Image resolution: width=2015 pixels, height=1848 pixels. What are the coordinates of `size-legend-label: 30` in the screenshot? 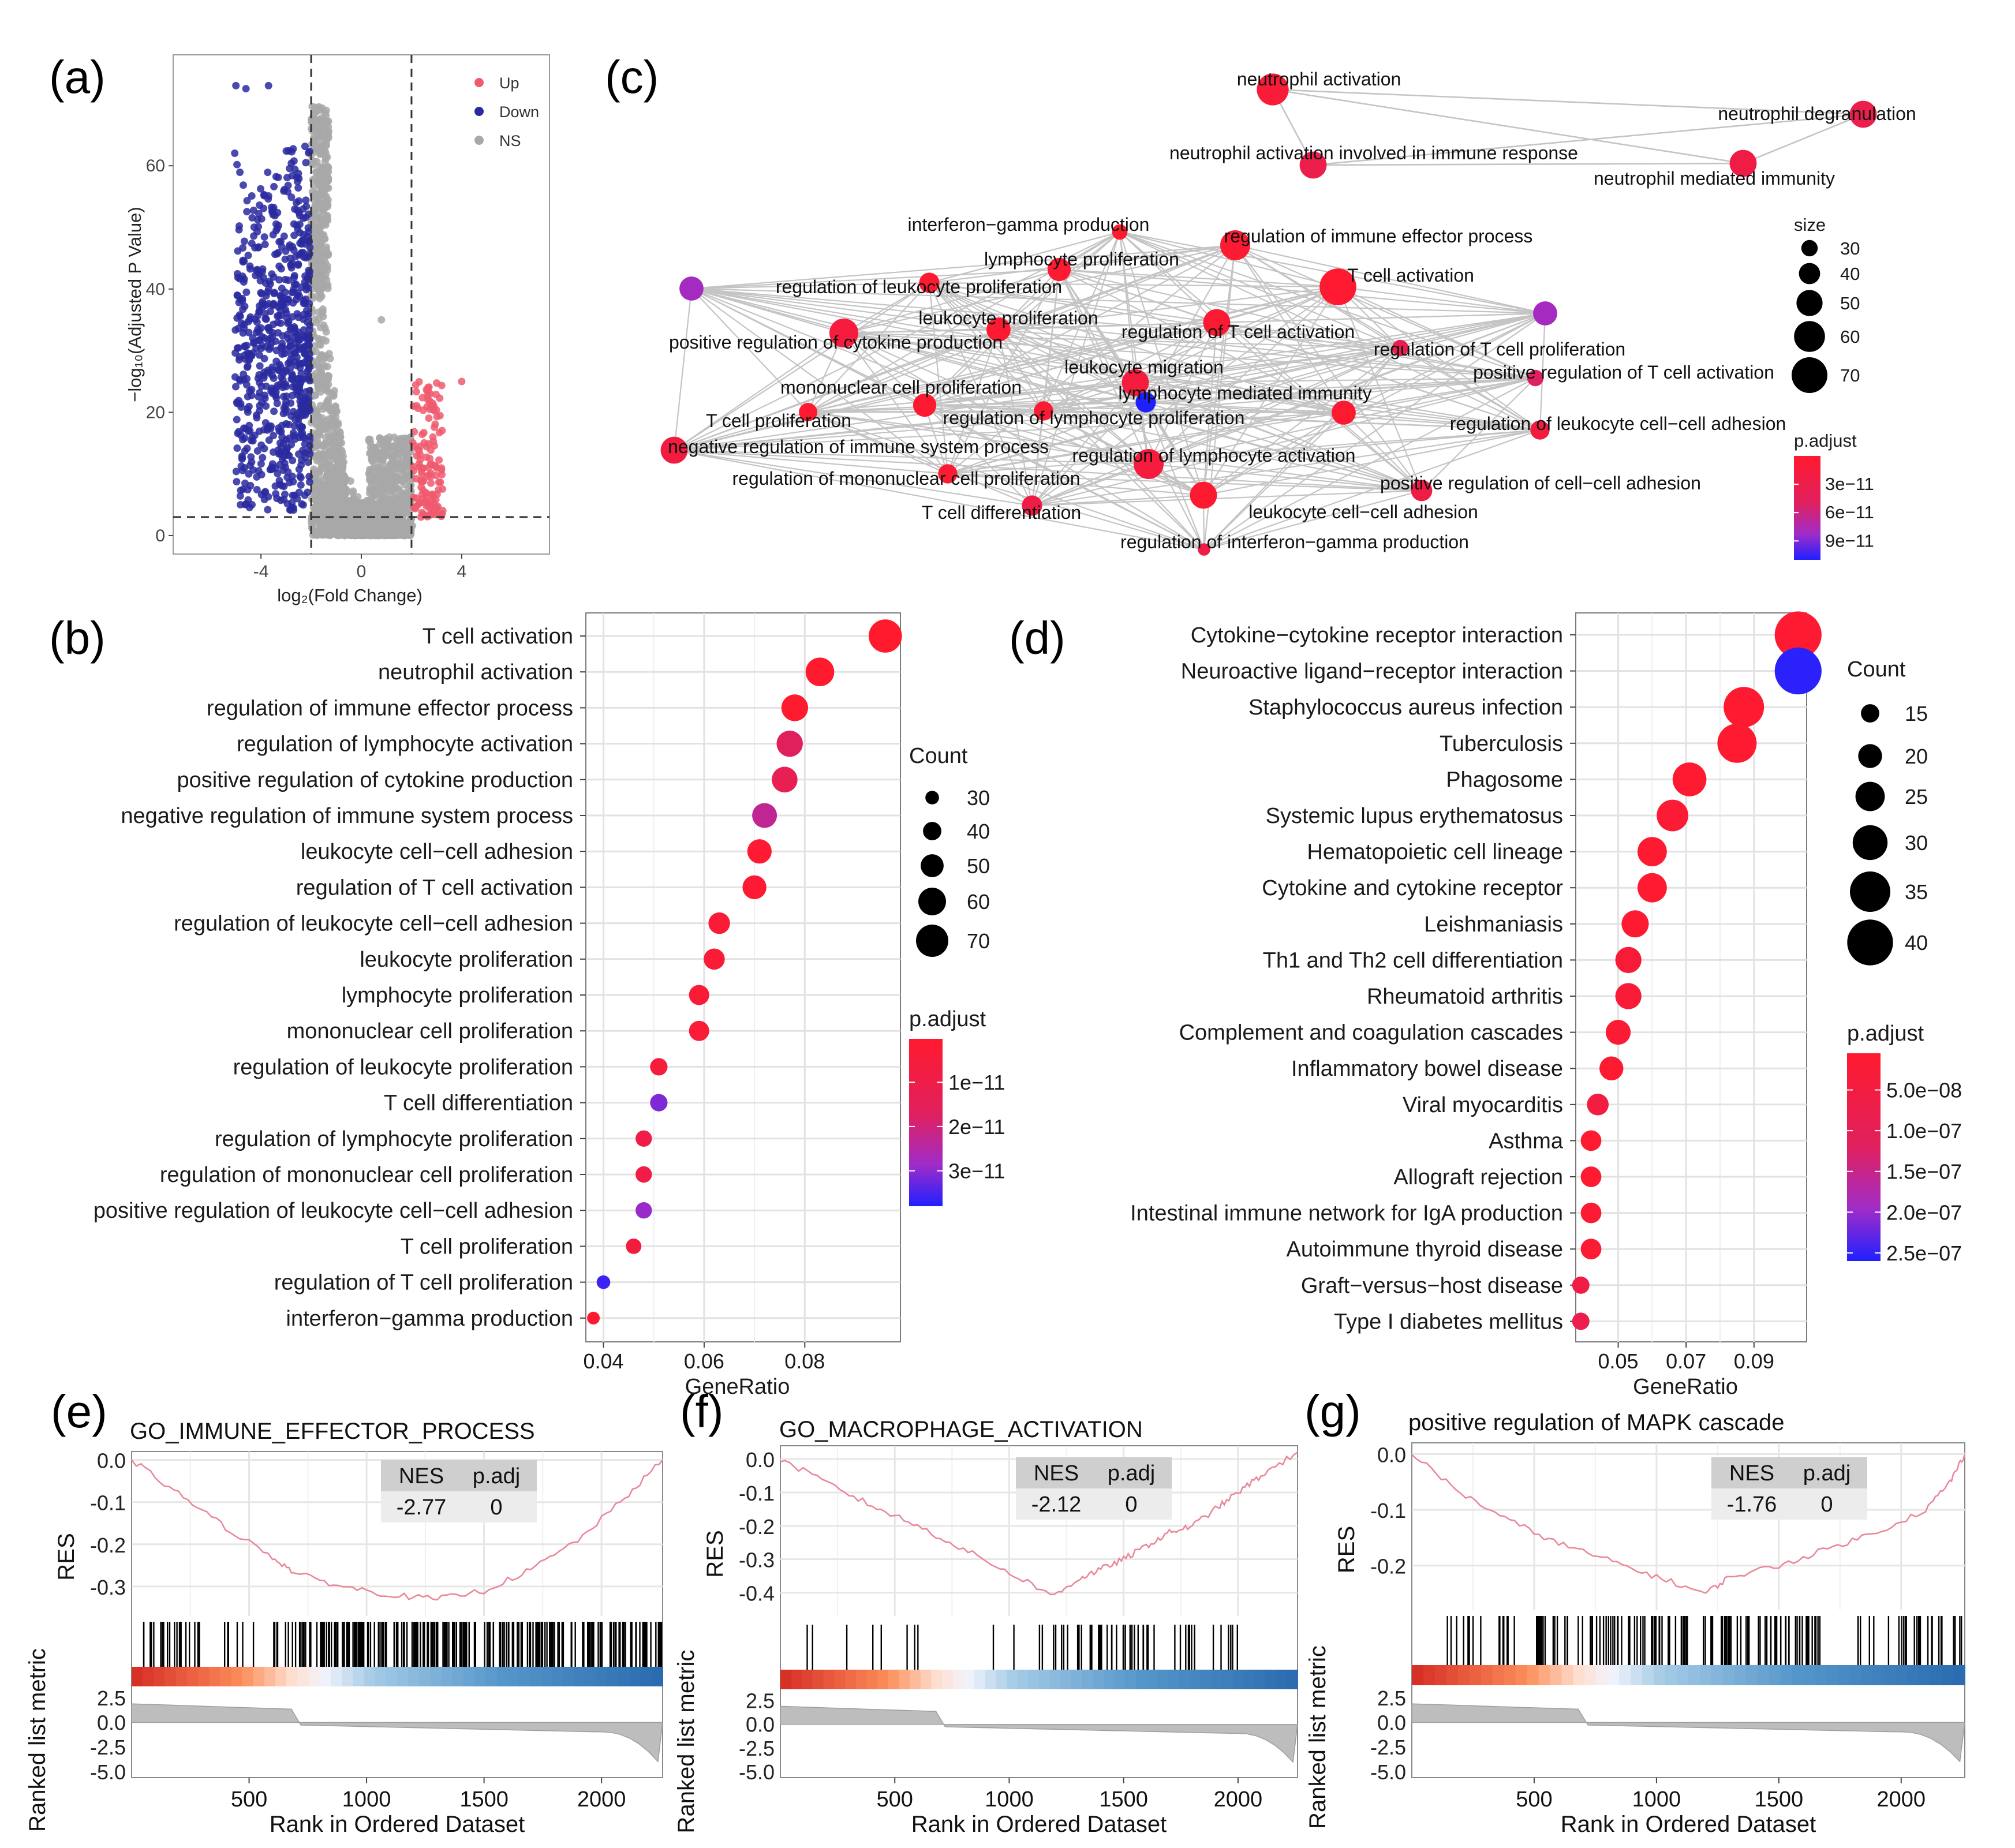 It's located at (1916, 843).